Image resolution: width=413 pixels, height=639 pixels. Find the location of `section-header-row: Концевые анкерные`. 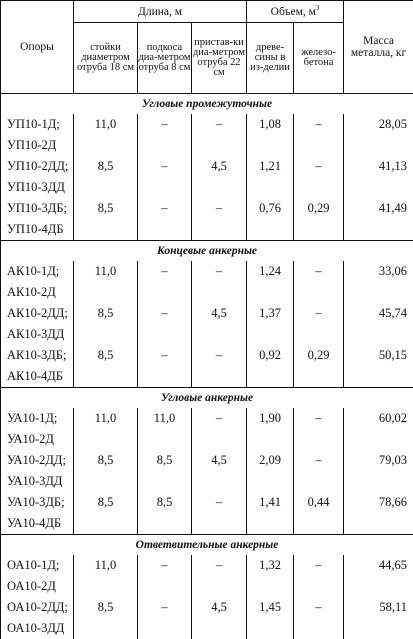

section-header-row: Концевые анкерные is located at coordinates (207, 251).